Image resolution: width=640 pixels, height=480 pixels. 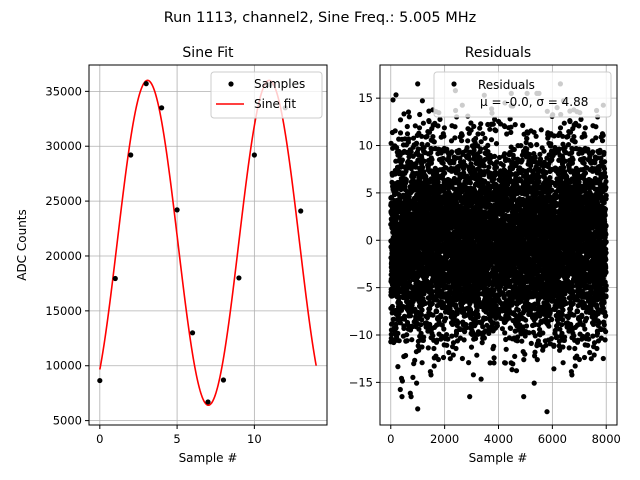 What do you see at coordinates (67, 421) in the screenshot?
I see `y-tick-label: 5000` at bounding box center [67, 421].